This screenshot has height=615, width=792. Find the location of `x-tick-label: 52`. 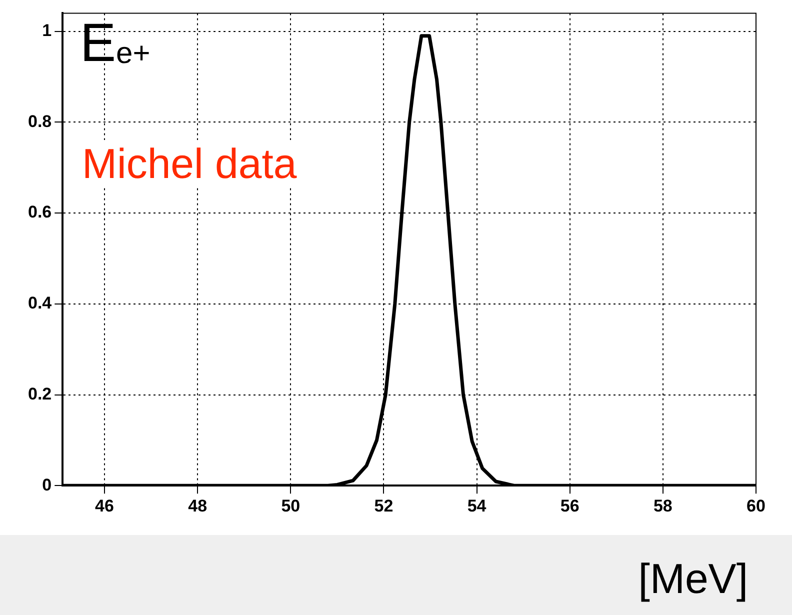

x-tick-label: 52 is located at coordinates (384, 506).